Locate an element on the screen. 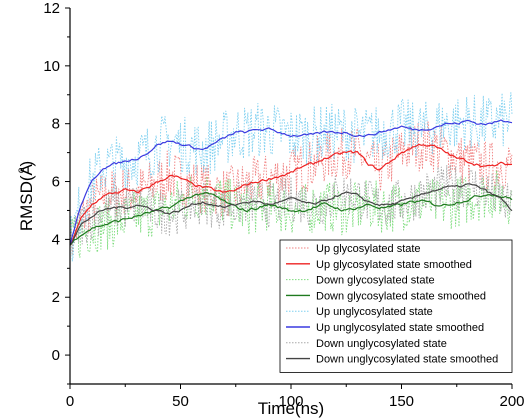  legend-label: Down unglycosylated state smoothed is located at coordinates (407, 360).